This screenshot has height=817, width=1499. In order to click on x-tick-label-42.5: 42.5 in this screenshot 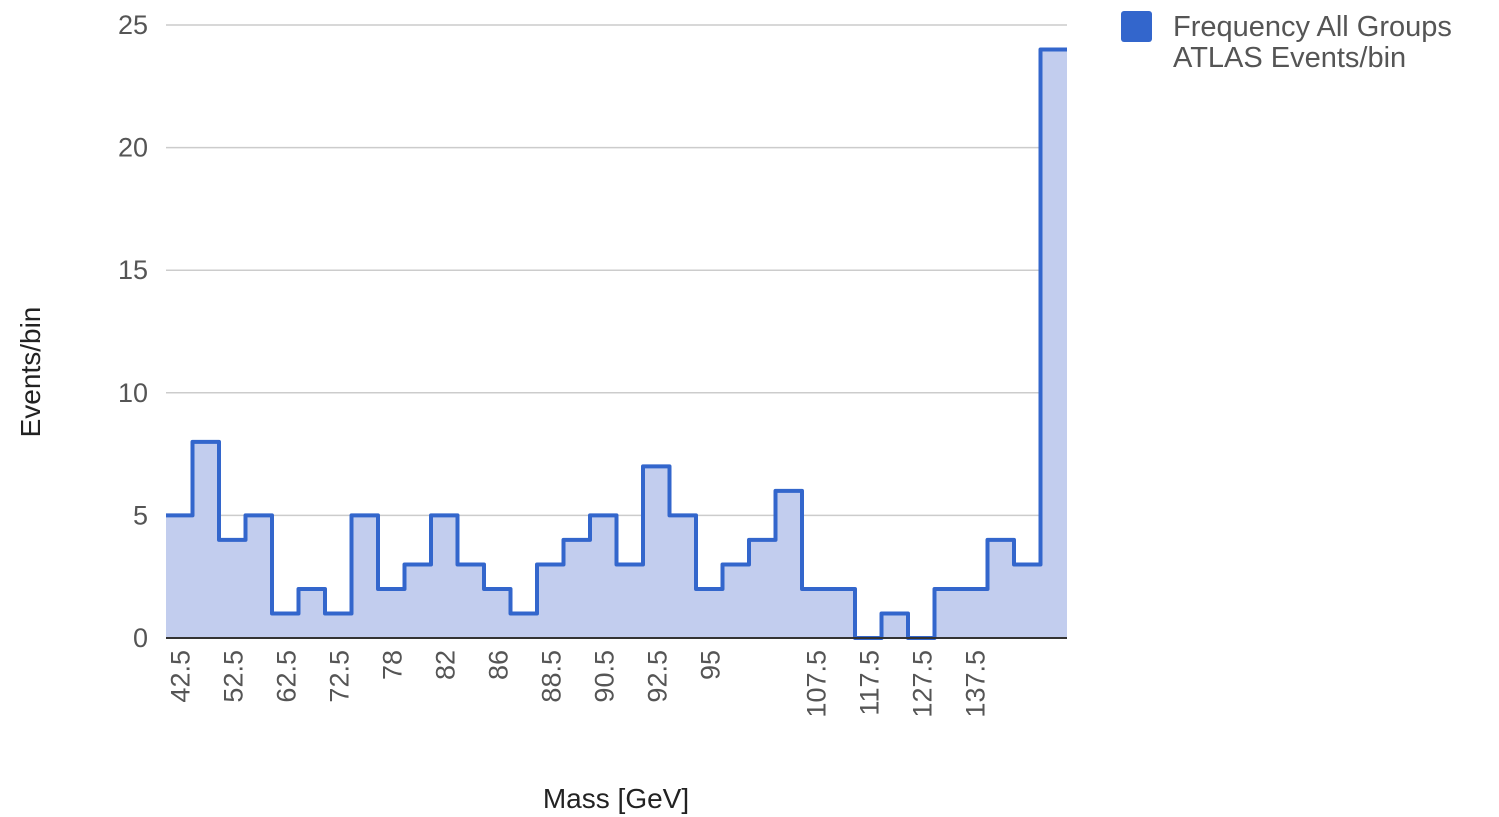, I will do `click(180, 676)`.